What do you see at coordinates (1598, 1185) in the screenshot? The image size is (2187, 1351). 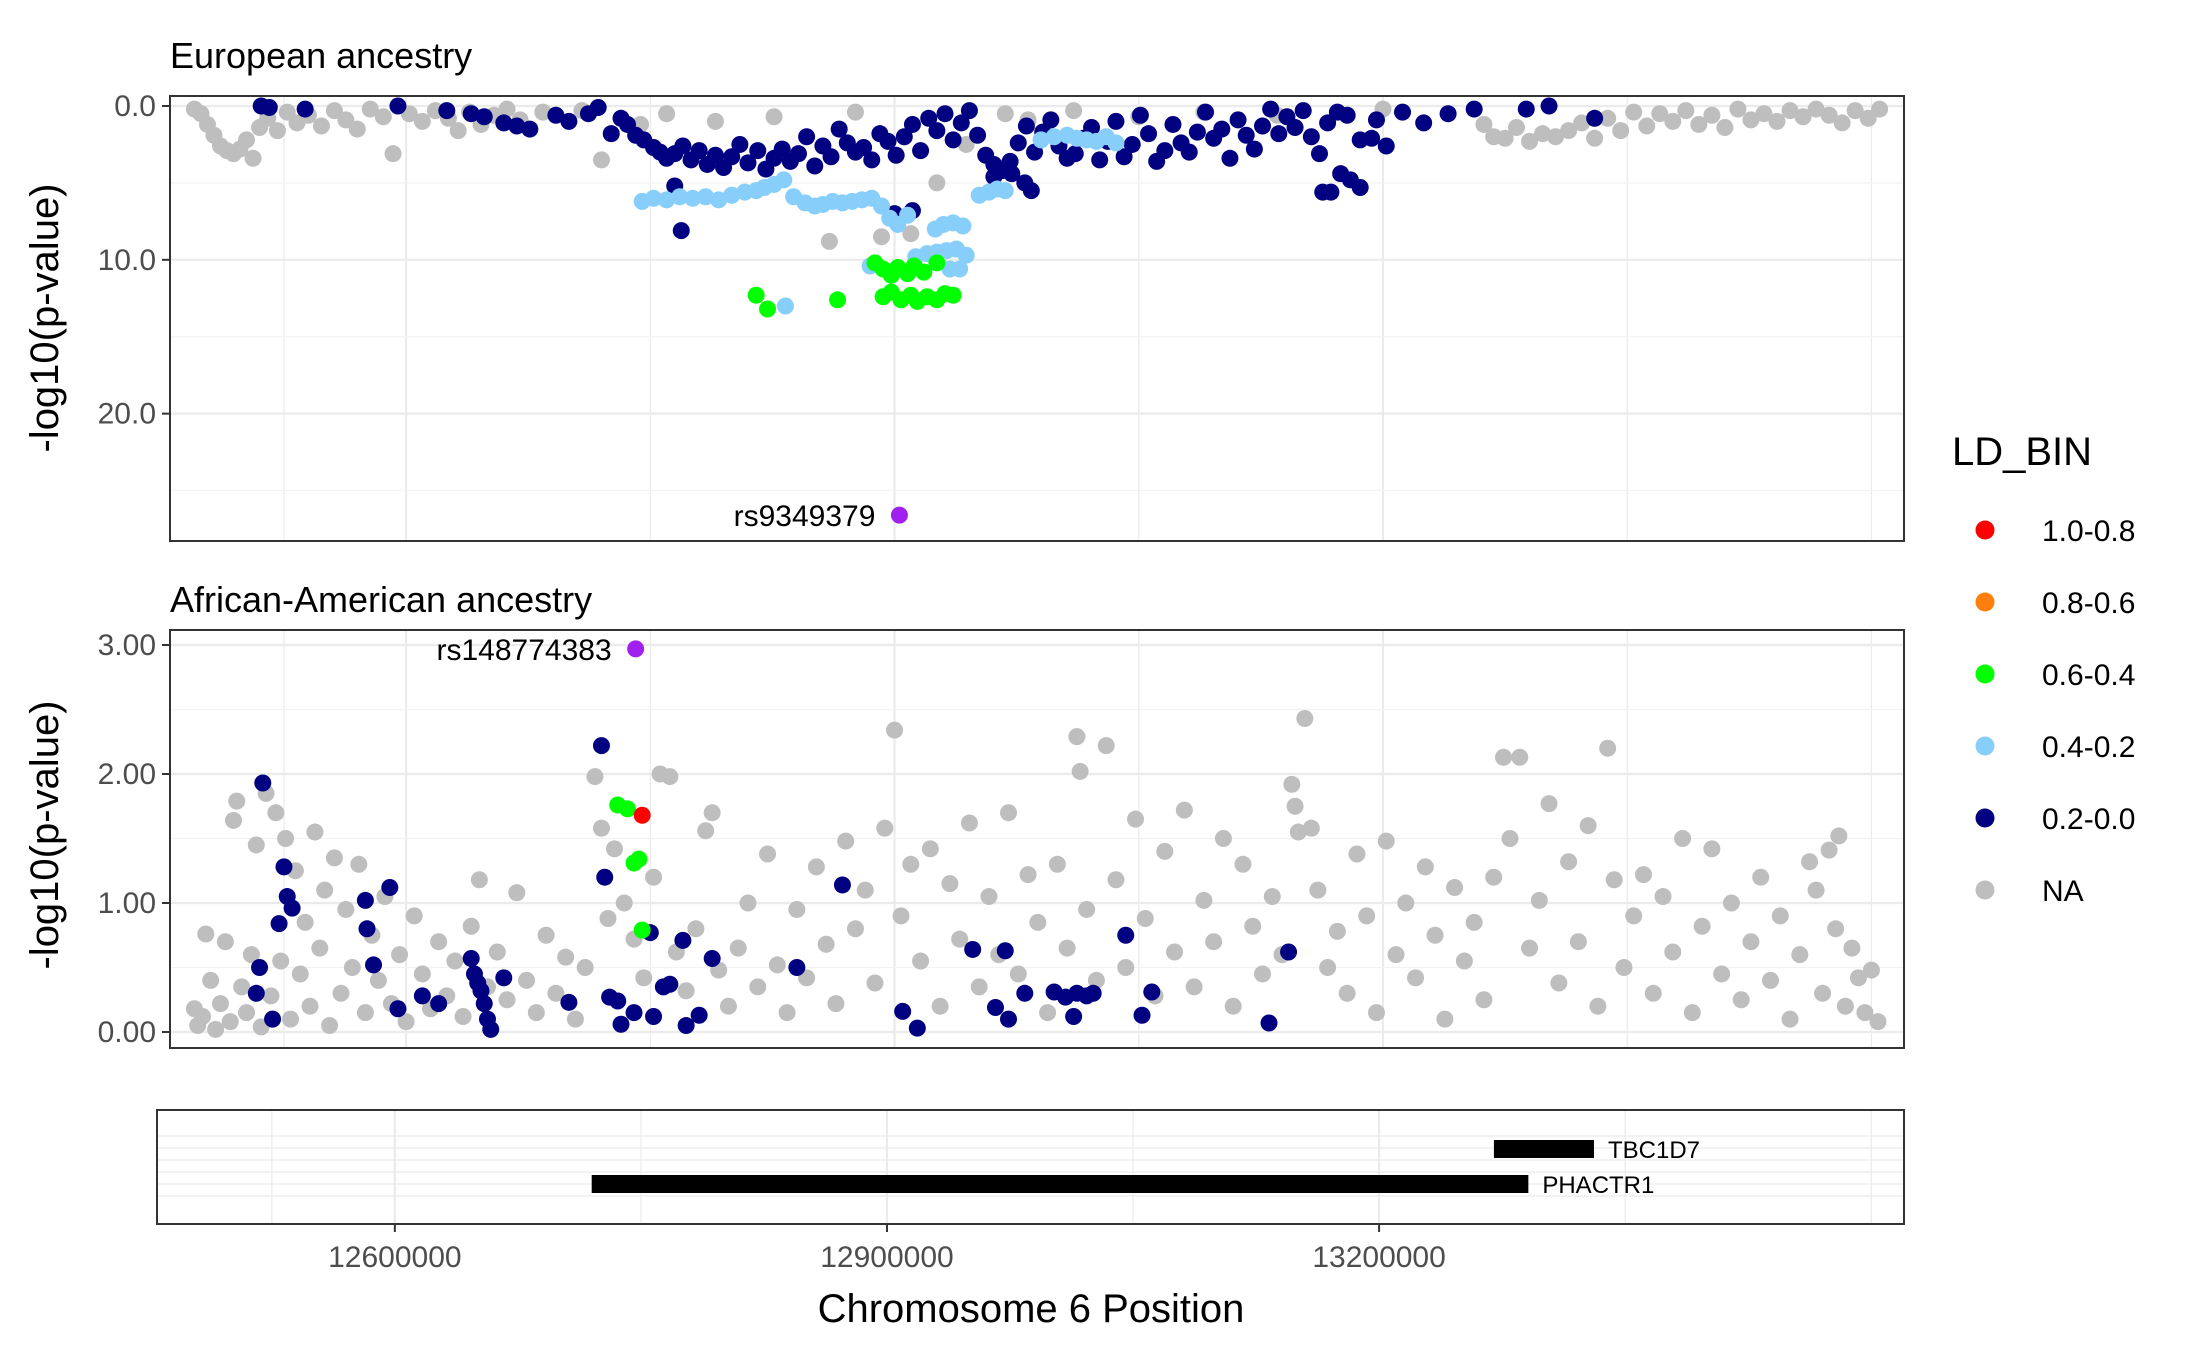 I see `gene-label: PHACTR1` at bounding box center [1598, 1185].